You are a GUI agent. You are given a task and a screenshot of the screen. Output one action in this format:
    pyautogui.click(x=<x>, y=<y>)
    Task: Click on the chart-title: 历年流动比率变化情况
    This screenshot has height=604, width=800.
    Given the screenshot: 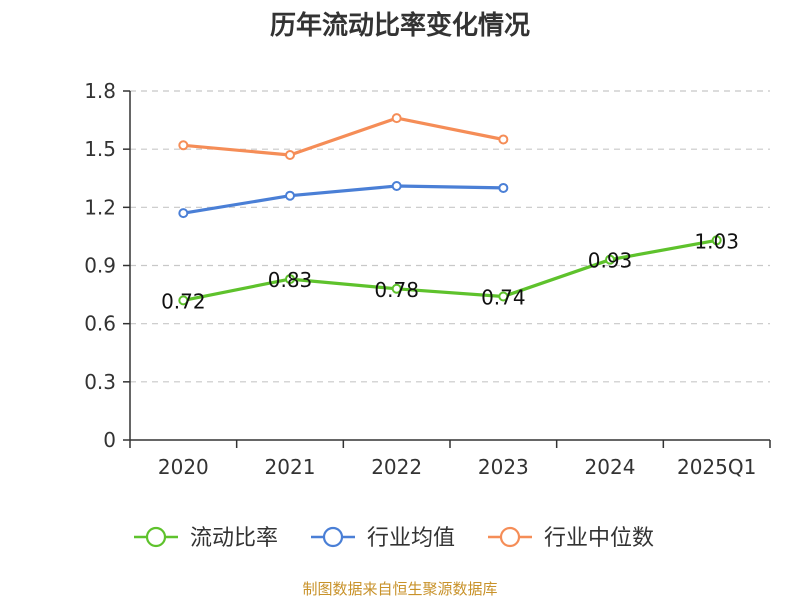 What is the action you would take?
    pyautogui.click(x=400, y=25)
    